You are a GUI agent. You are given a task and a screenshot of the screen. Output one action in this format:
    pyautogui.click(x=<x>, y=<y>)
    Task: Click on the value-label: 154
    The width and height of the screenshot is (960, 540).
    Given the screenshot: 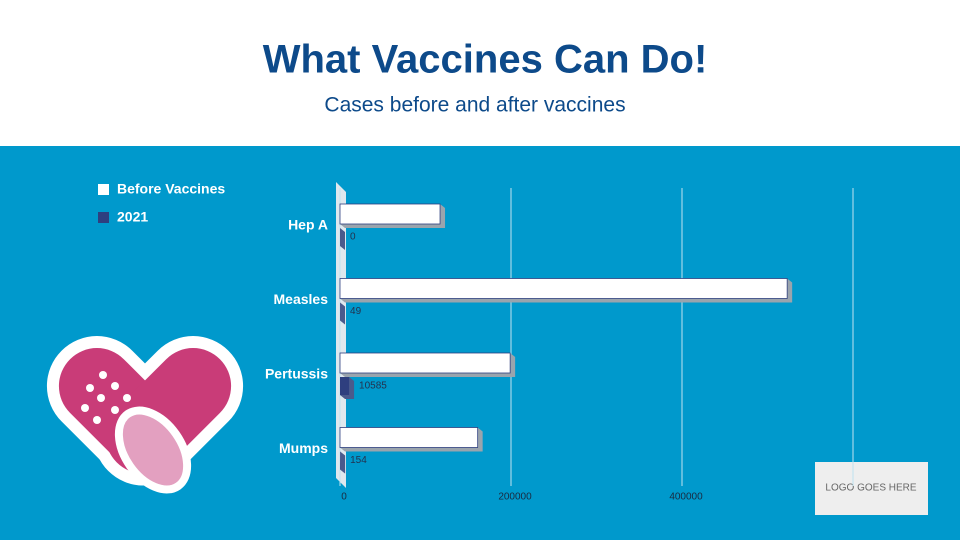 What is the action you would take?
    pyautogui.click(x=358, y=460)
    